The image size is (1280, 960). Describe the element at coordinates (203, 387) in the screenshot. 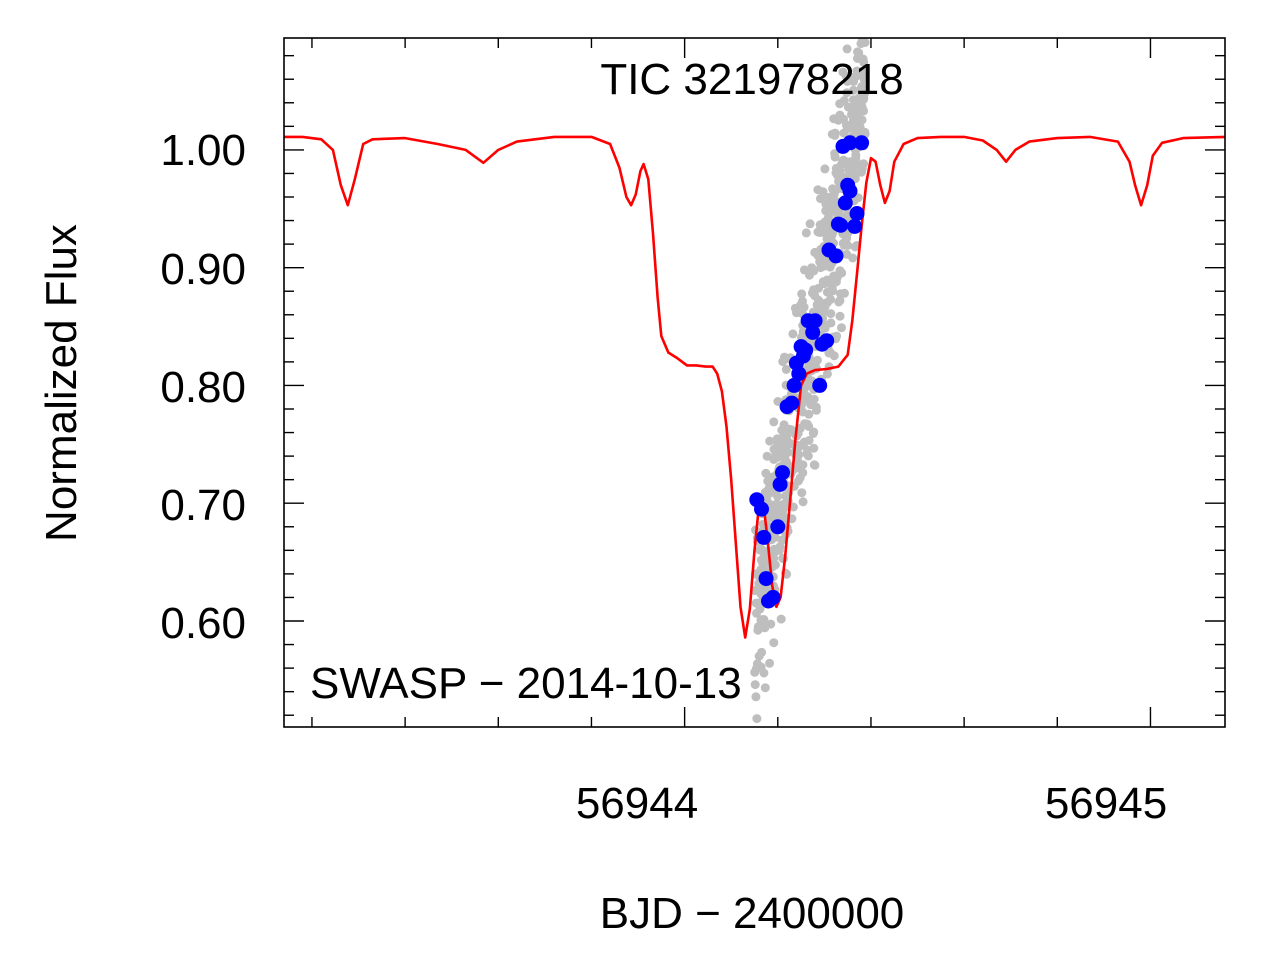

I see `y-tick-label: 0.80` at that location.